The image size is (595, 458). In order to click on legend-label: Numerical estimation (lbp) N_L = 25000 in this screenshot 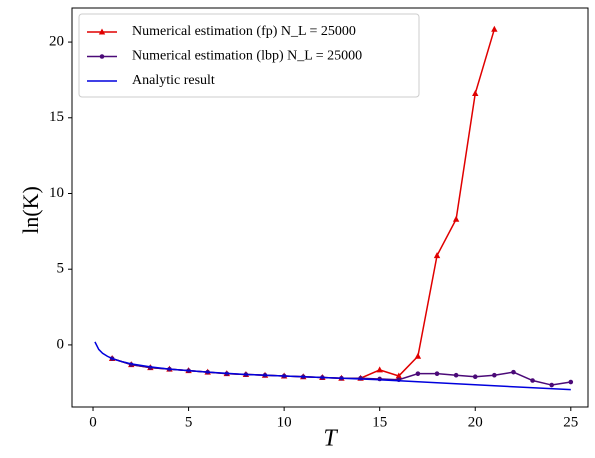, I will do `click(247, 56)`.